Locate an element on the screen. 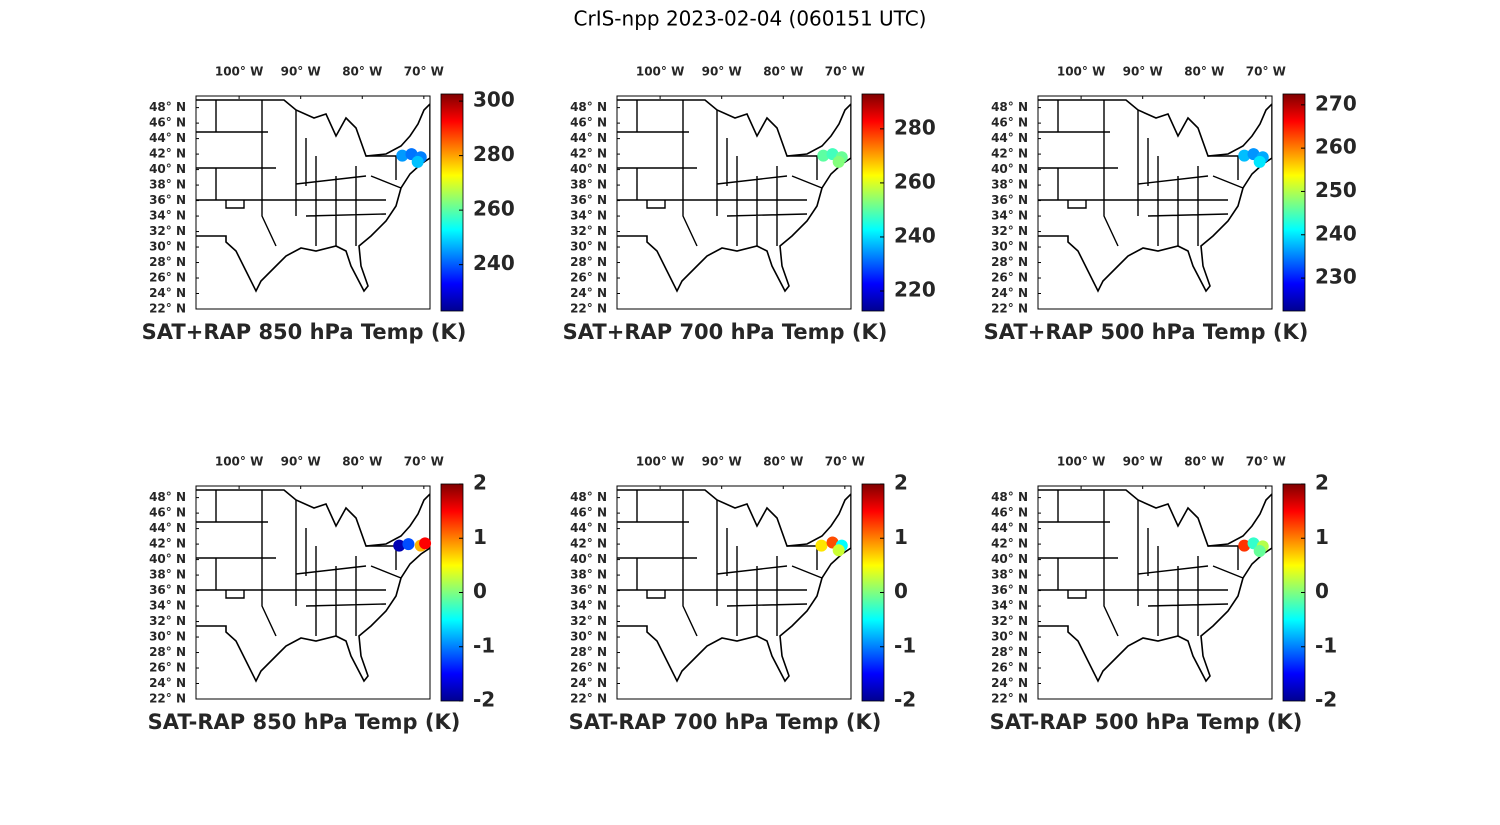 This screenshot has height=825, width=1500. x-tick-label: 90° W is located at coordinates (1143, 462).